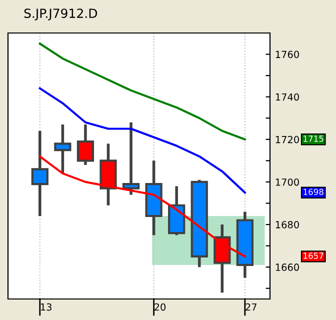 This screenshot has width=336, height=320. What do you see at coordinates (287, 97) in the screenshot?
I see `y-tick-label: 1740` at bounding box center [287, 97].